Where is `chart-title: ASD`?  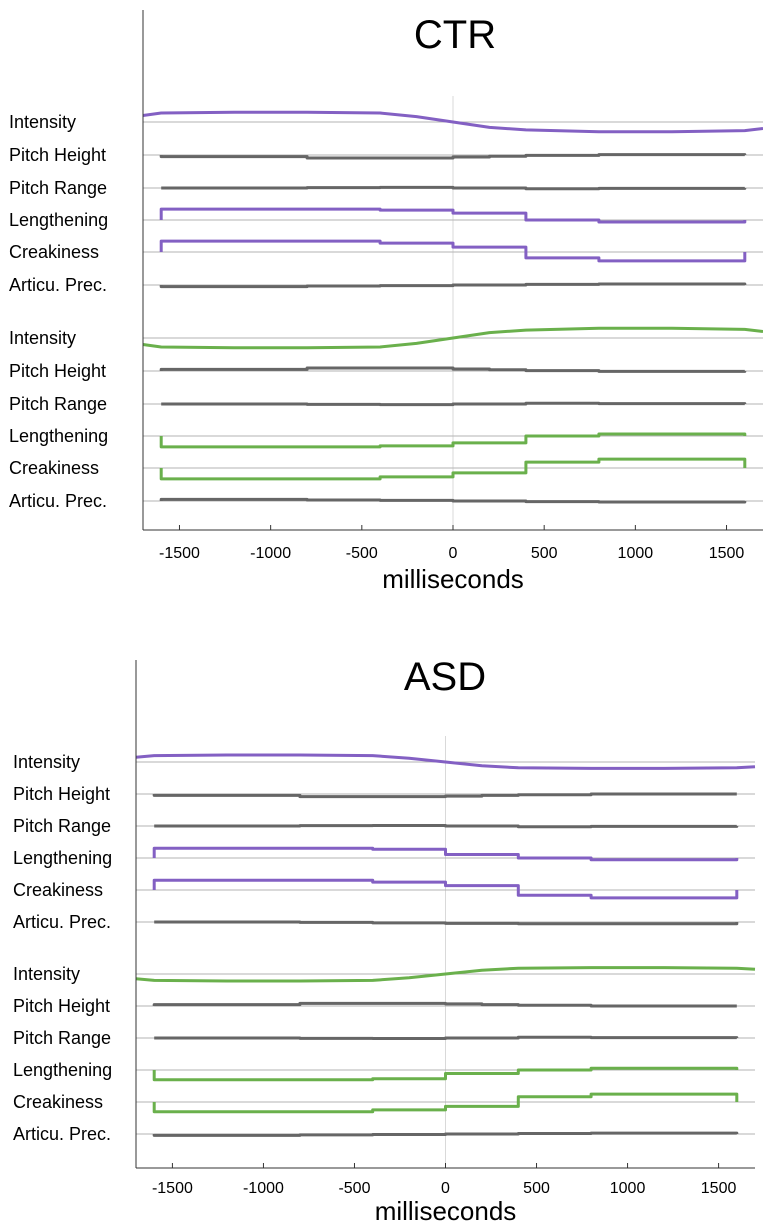
chart-title: ASD is located at coordinates (445, 677).